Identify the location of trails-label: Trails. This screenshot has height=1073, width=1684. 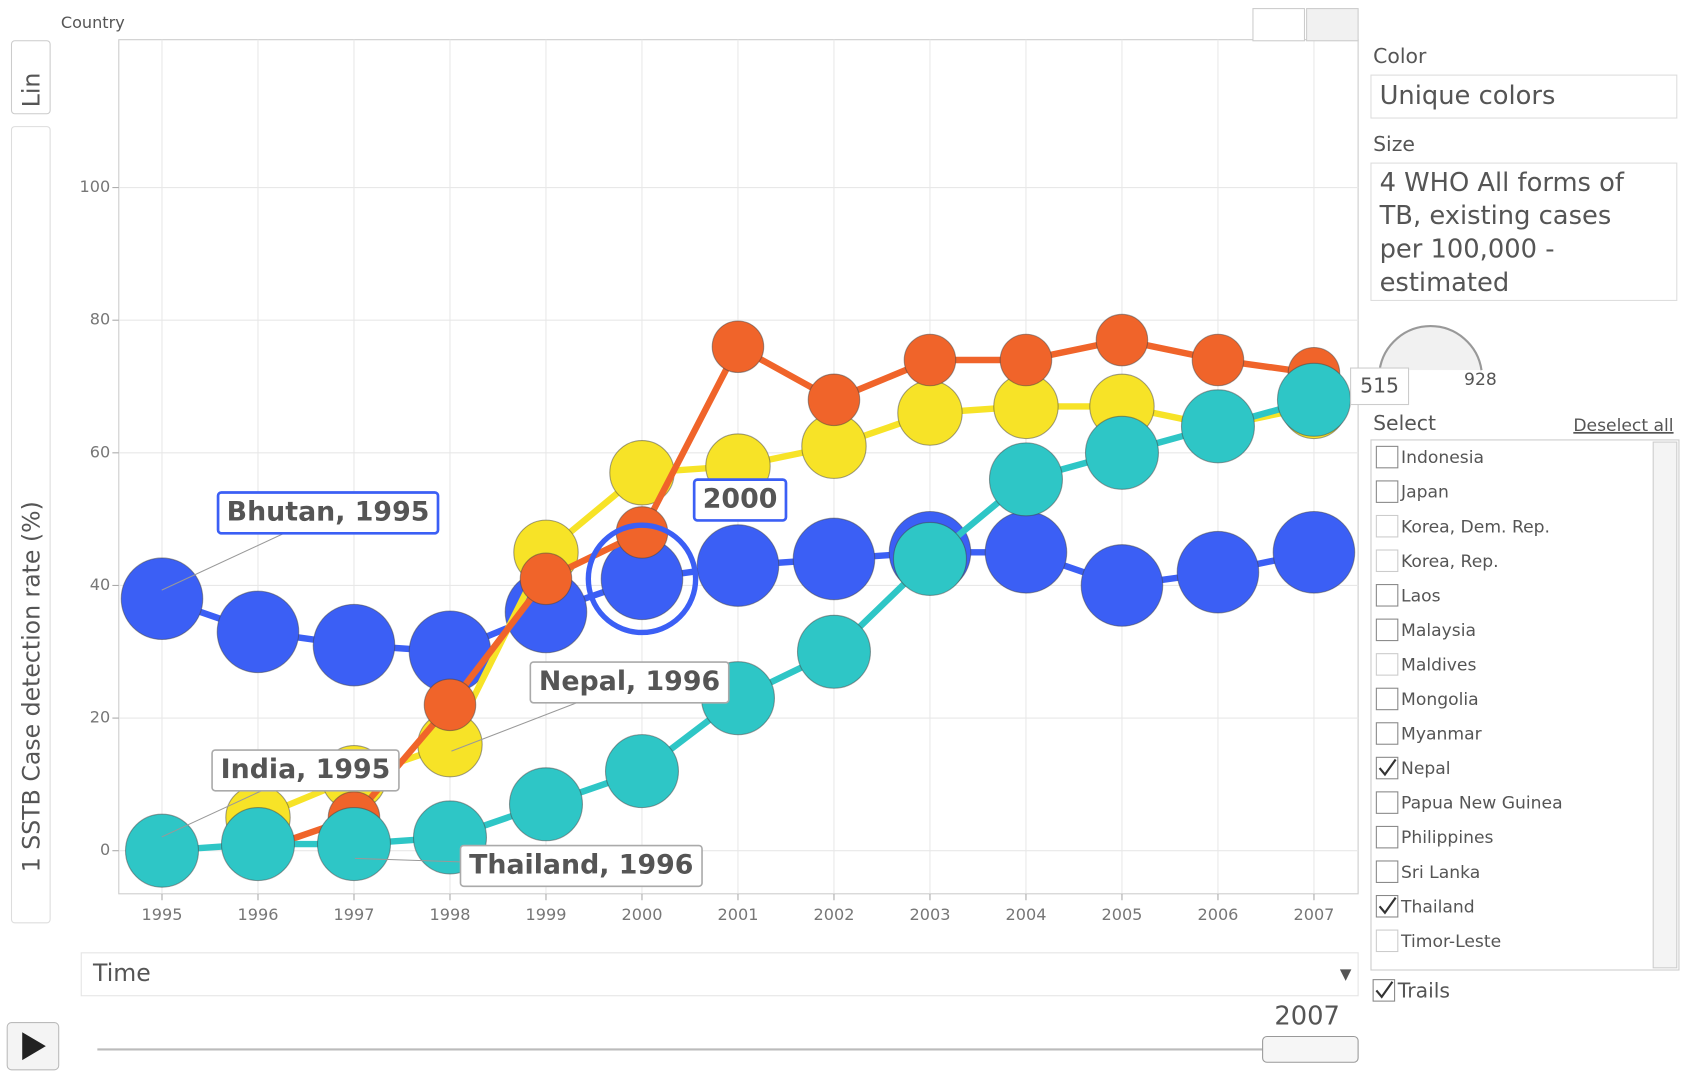
(1423, 990).